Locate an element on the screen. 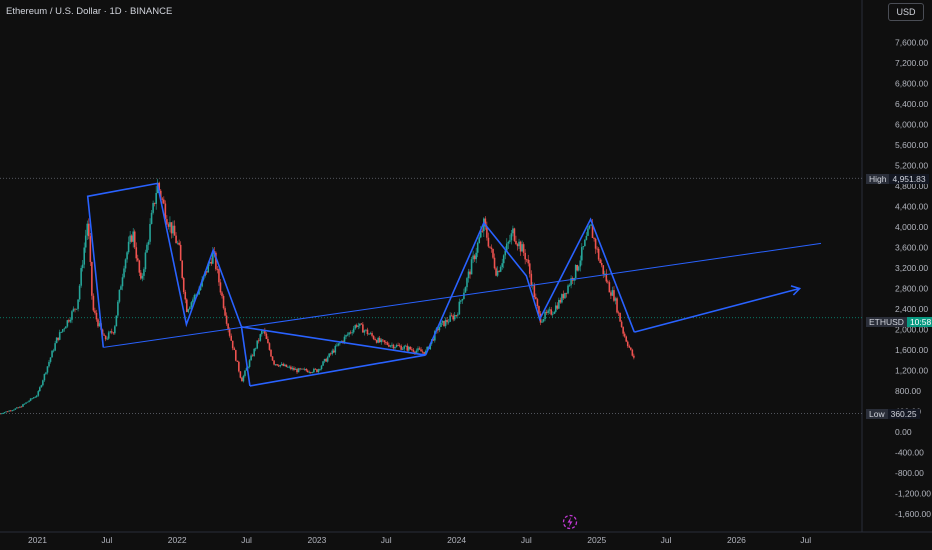 The image size is (932, 550). y-tick-label: 4,000.00 is located at coordinates (911, 227).